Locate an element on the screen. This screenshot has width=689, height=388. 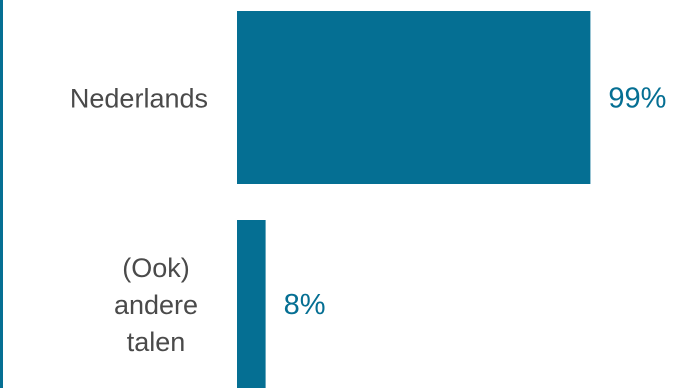
category-label-0: Nederlands is located at coordinates (139, 99).